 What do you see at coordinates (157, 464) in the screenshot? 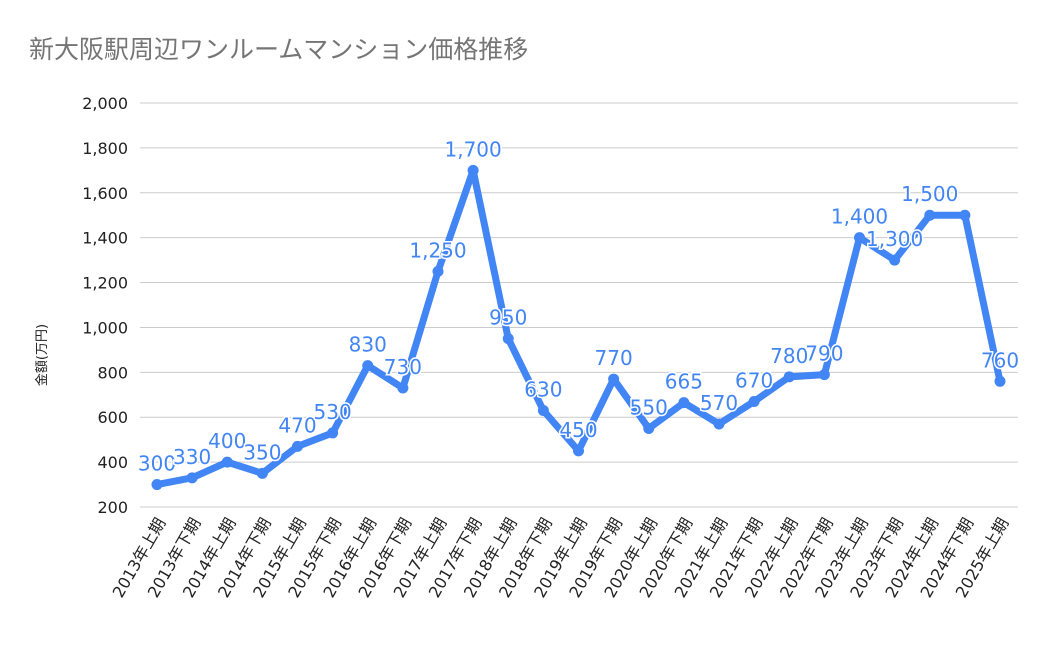
I see `data-label: 300` at bounding box center [157, 464].